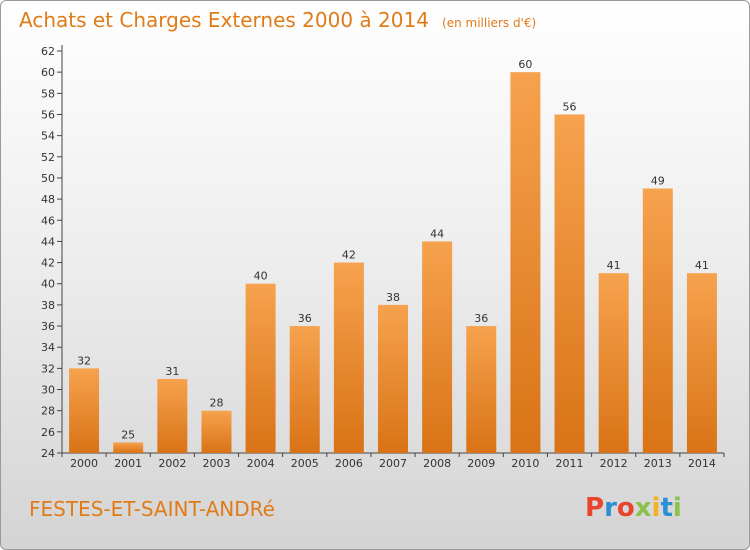 This screenshot has width=750, height=550. Describe the element at coordinates (48, 432) in the screenshot. I see `y-tick-label: 26` at that location.